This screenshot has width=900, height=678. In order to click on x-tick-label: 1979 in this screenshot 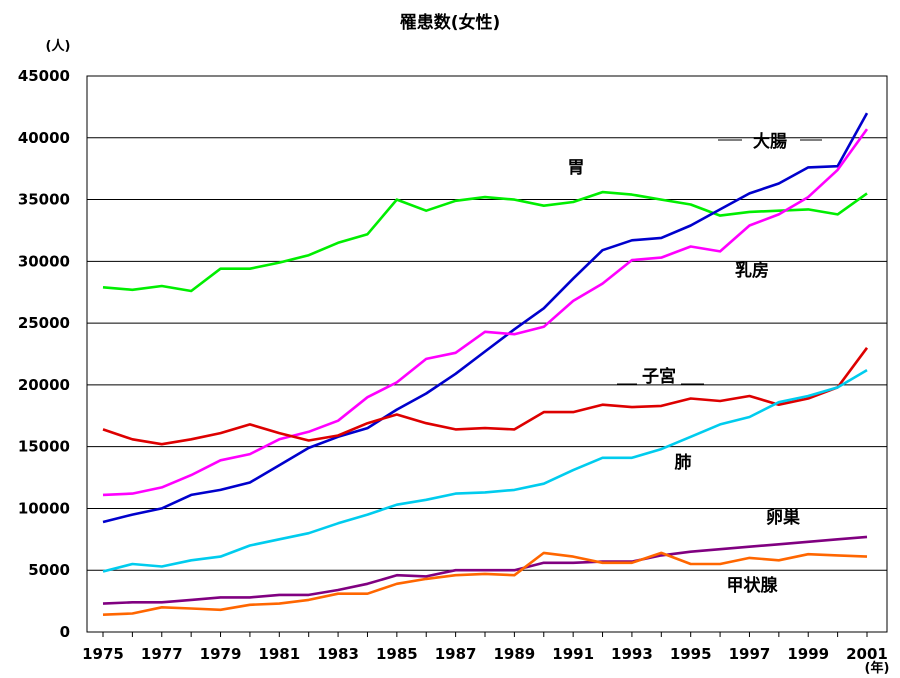, I will do `click(221, 654)`.